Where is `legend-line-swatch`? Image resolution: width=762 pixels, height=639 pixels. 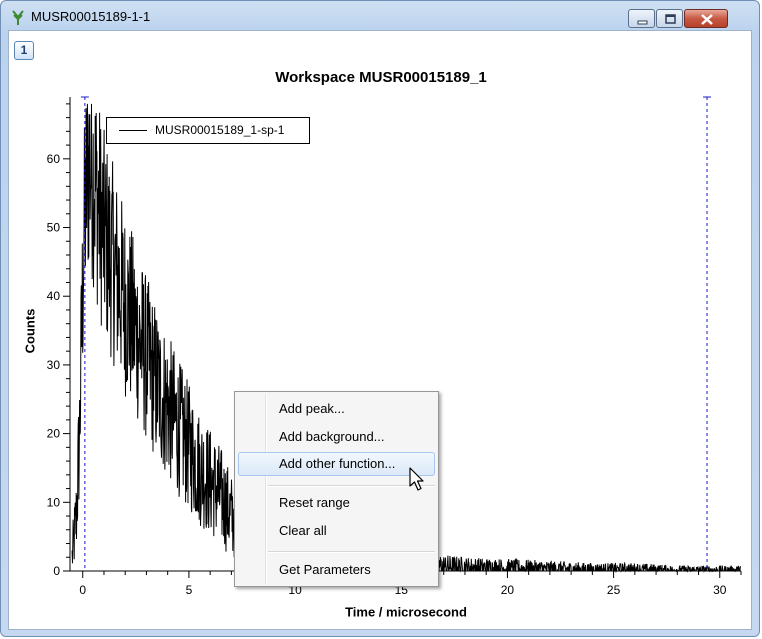
legend-line-swatch is located at coordinates (133, 130).